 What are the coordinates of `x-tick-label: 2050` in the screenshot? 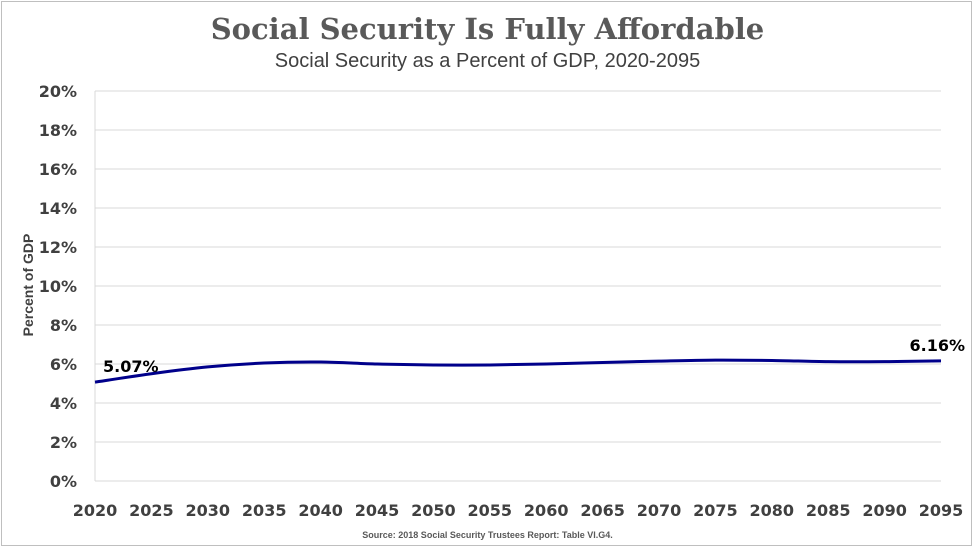 It's located at (433, 510).